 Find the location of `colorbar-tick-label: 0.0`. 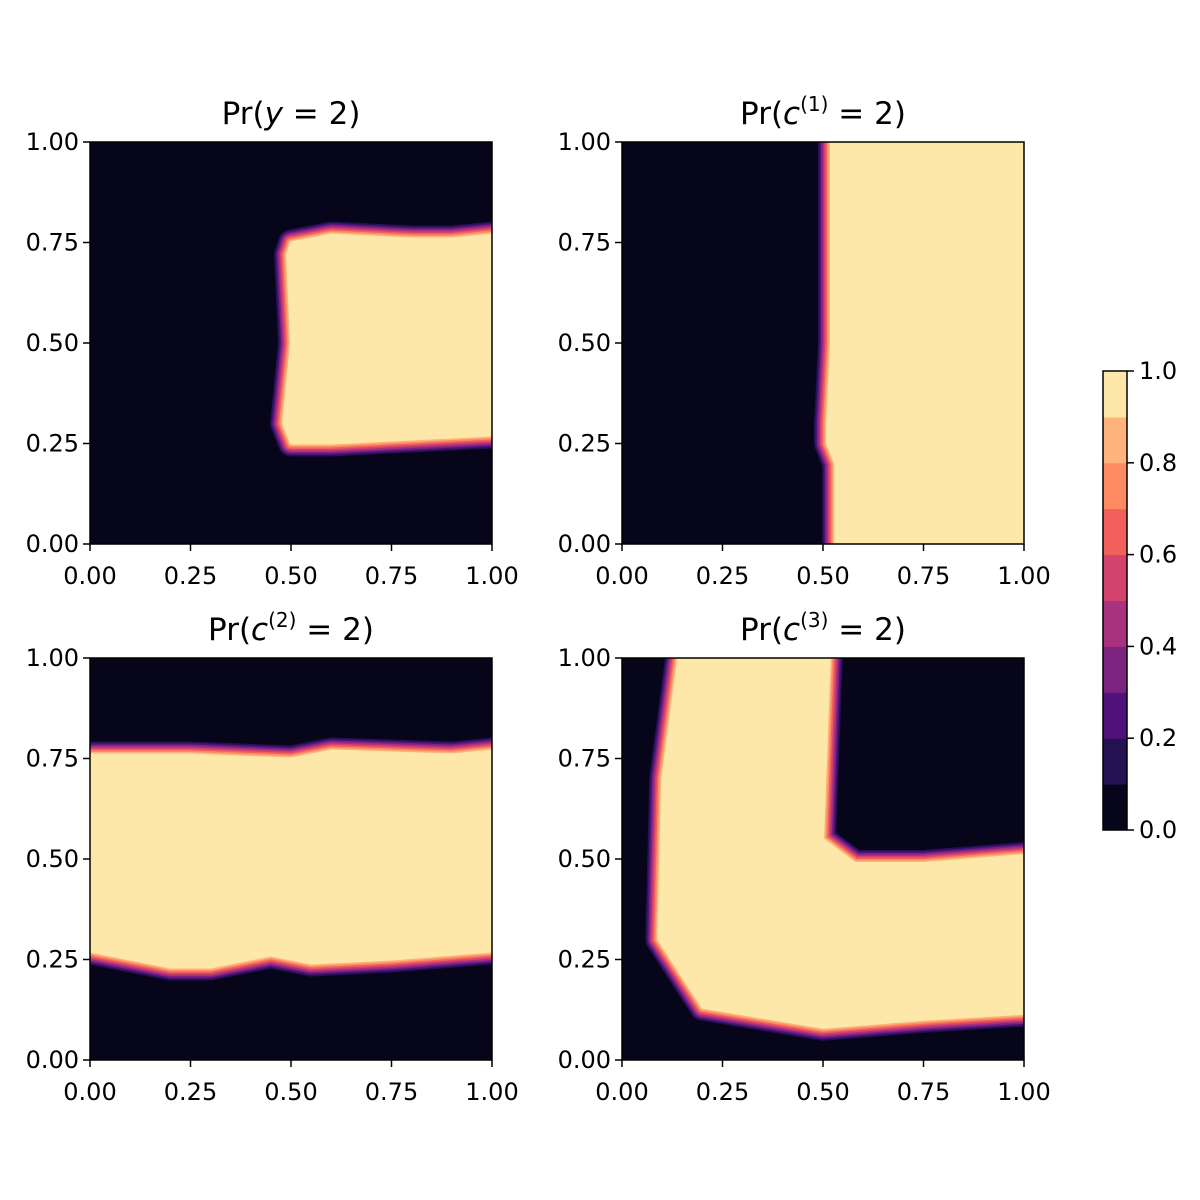

colorbar-tick-label: 0.0 is located at coordinates (1158, 830).